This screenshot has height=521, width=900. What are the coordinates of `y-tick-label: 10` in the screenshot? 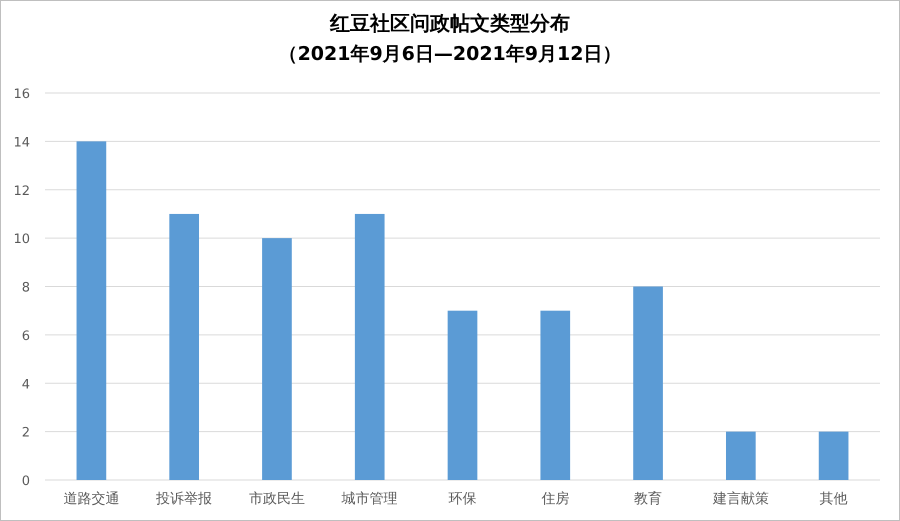 It's located at (21, 240).